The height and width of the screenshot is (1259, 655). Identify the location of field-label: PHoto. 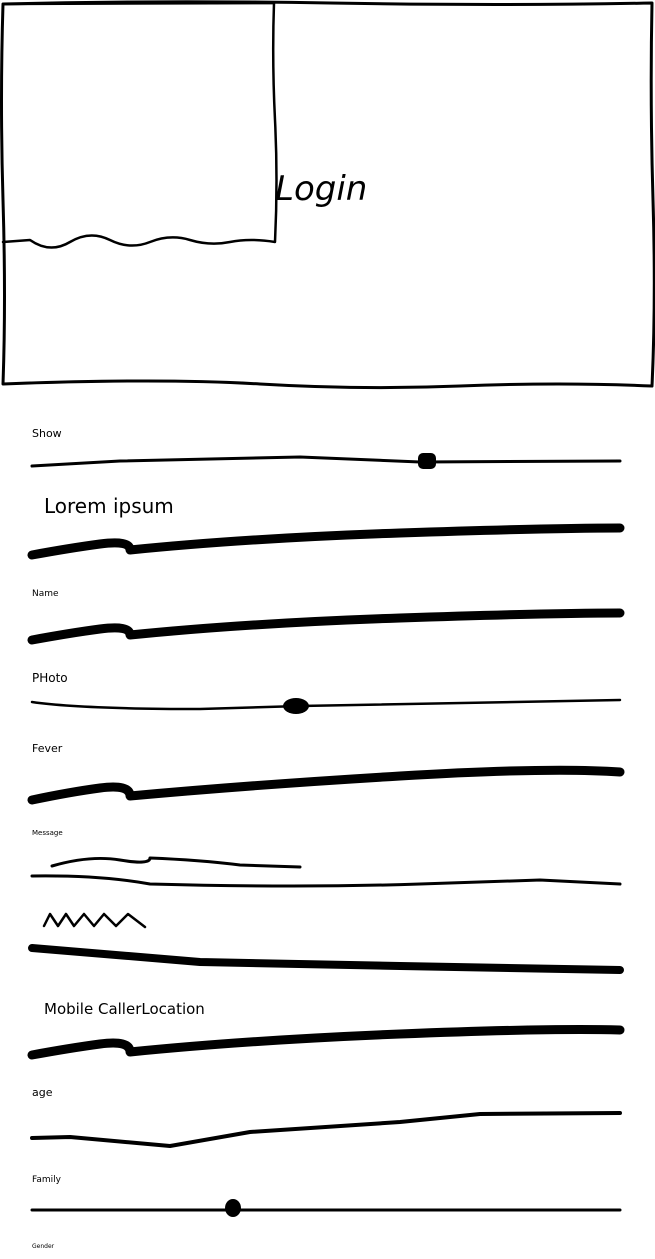
(50, 678).